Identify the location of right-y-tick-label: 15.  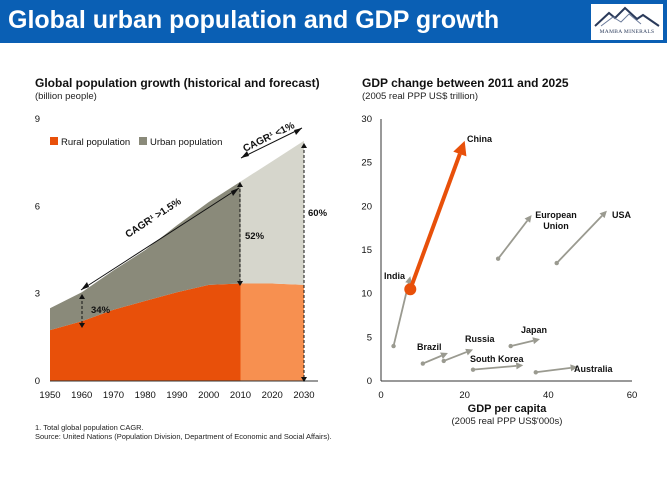
(366, 250).